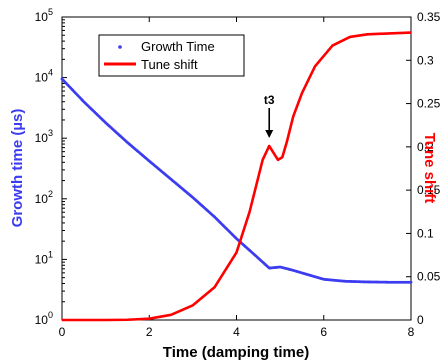  I want to click on left-tick-label: 10³, so click(44, 136).